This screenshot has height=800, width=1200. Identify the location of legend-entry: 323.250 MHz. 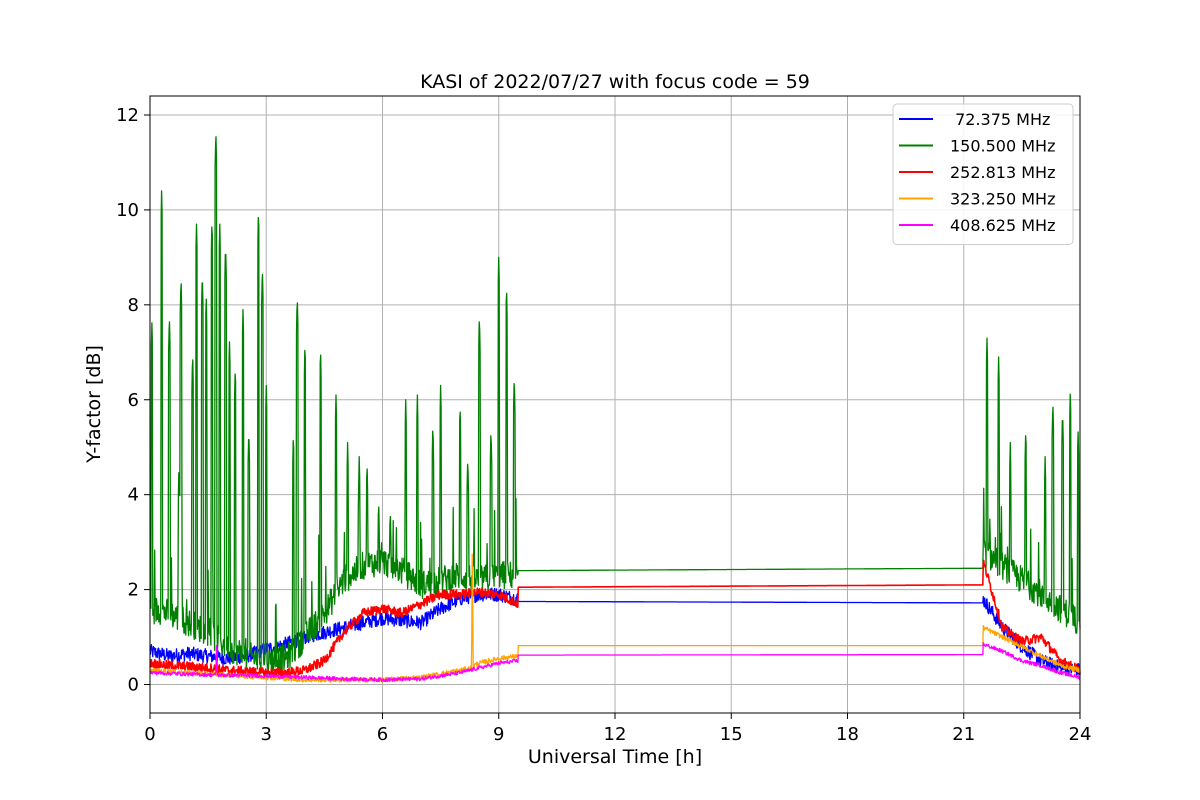
(1002, 199).